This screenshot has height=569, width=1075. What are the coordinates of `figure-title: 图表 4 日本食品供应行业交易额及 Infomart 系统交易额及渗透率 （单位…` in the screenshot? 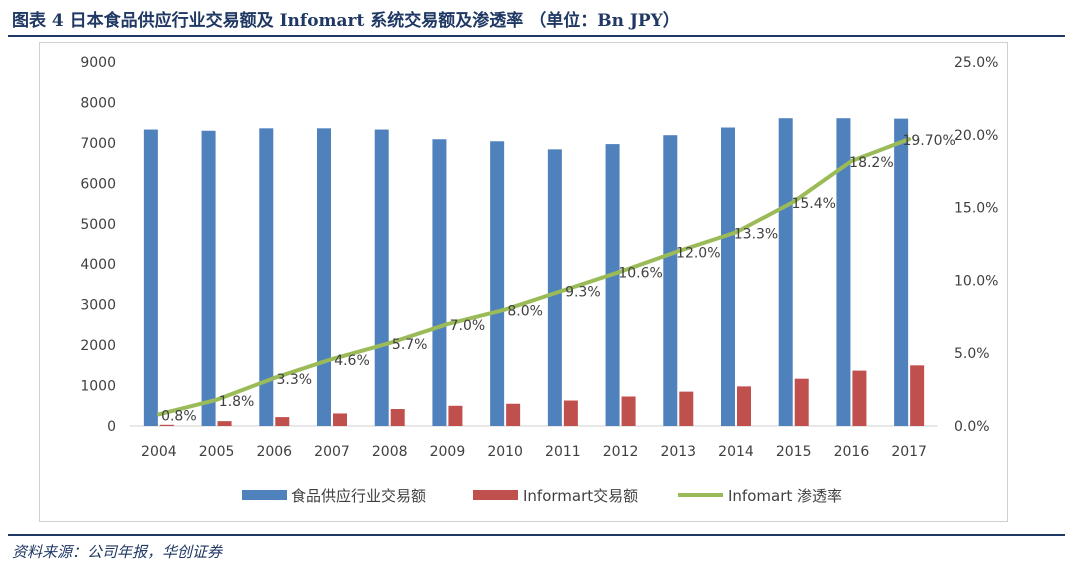 It's located at (346, 21).